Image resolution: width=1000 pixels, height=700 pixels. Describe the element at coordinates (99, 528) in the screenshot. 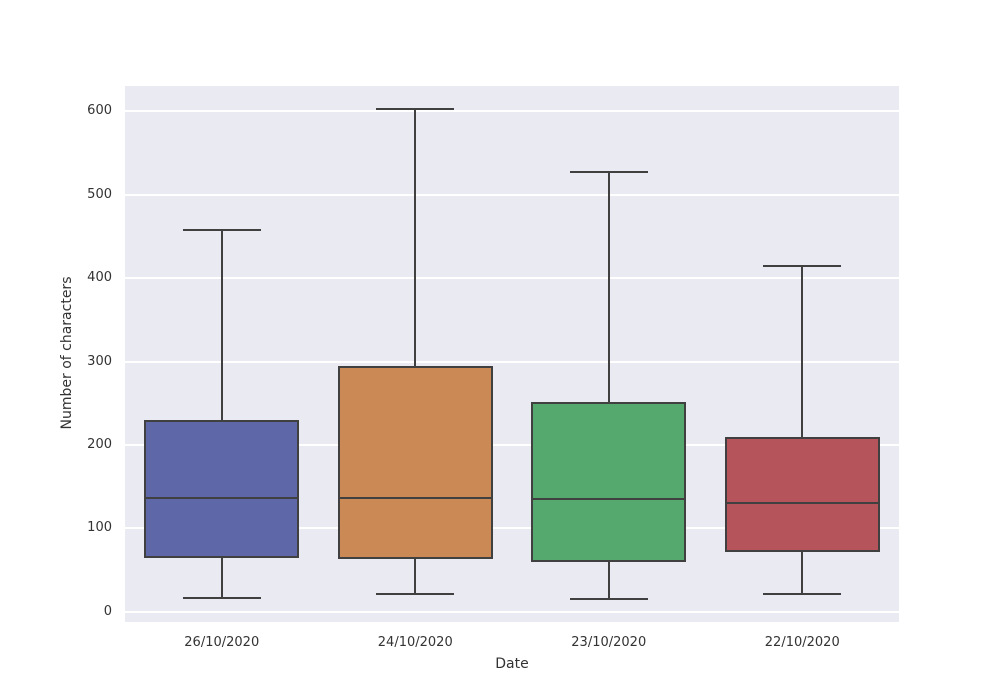

I see `ytick-label-100: 100` at that location.